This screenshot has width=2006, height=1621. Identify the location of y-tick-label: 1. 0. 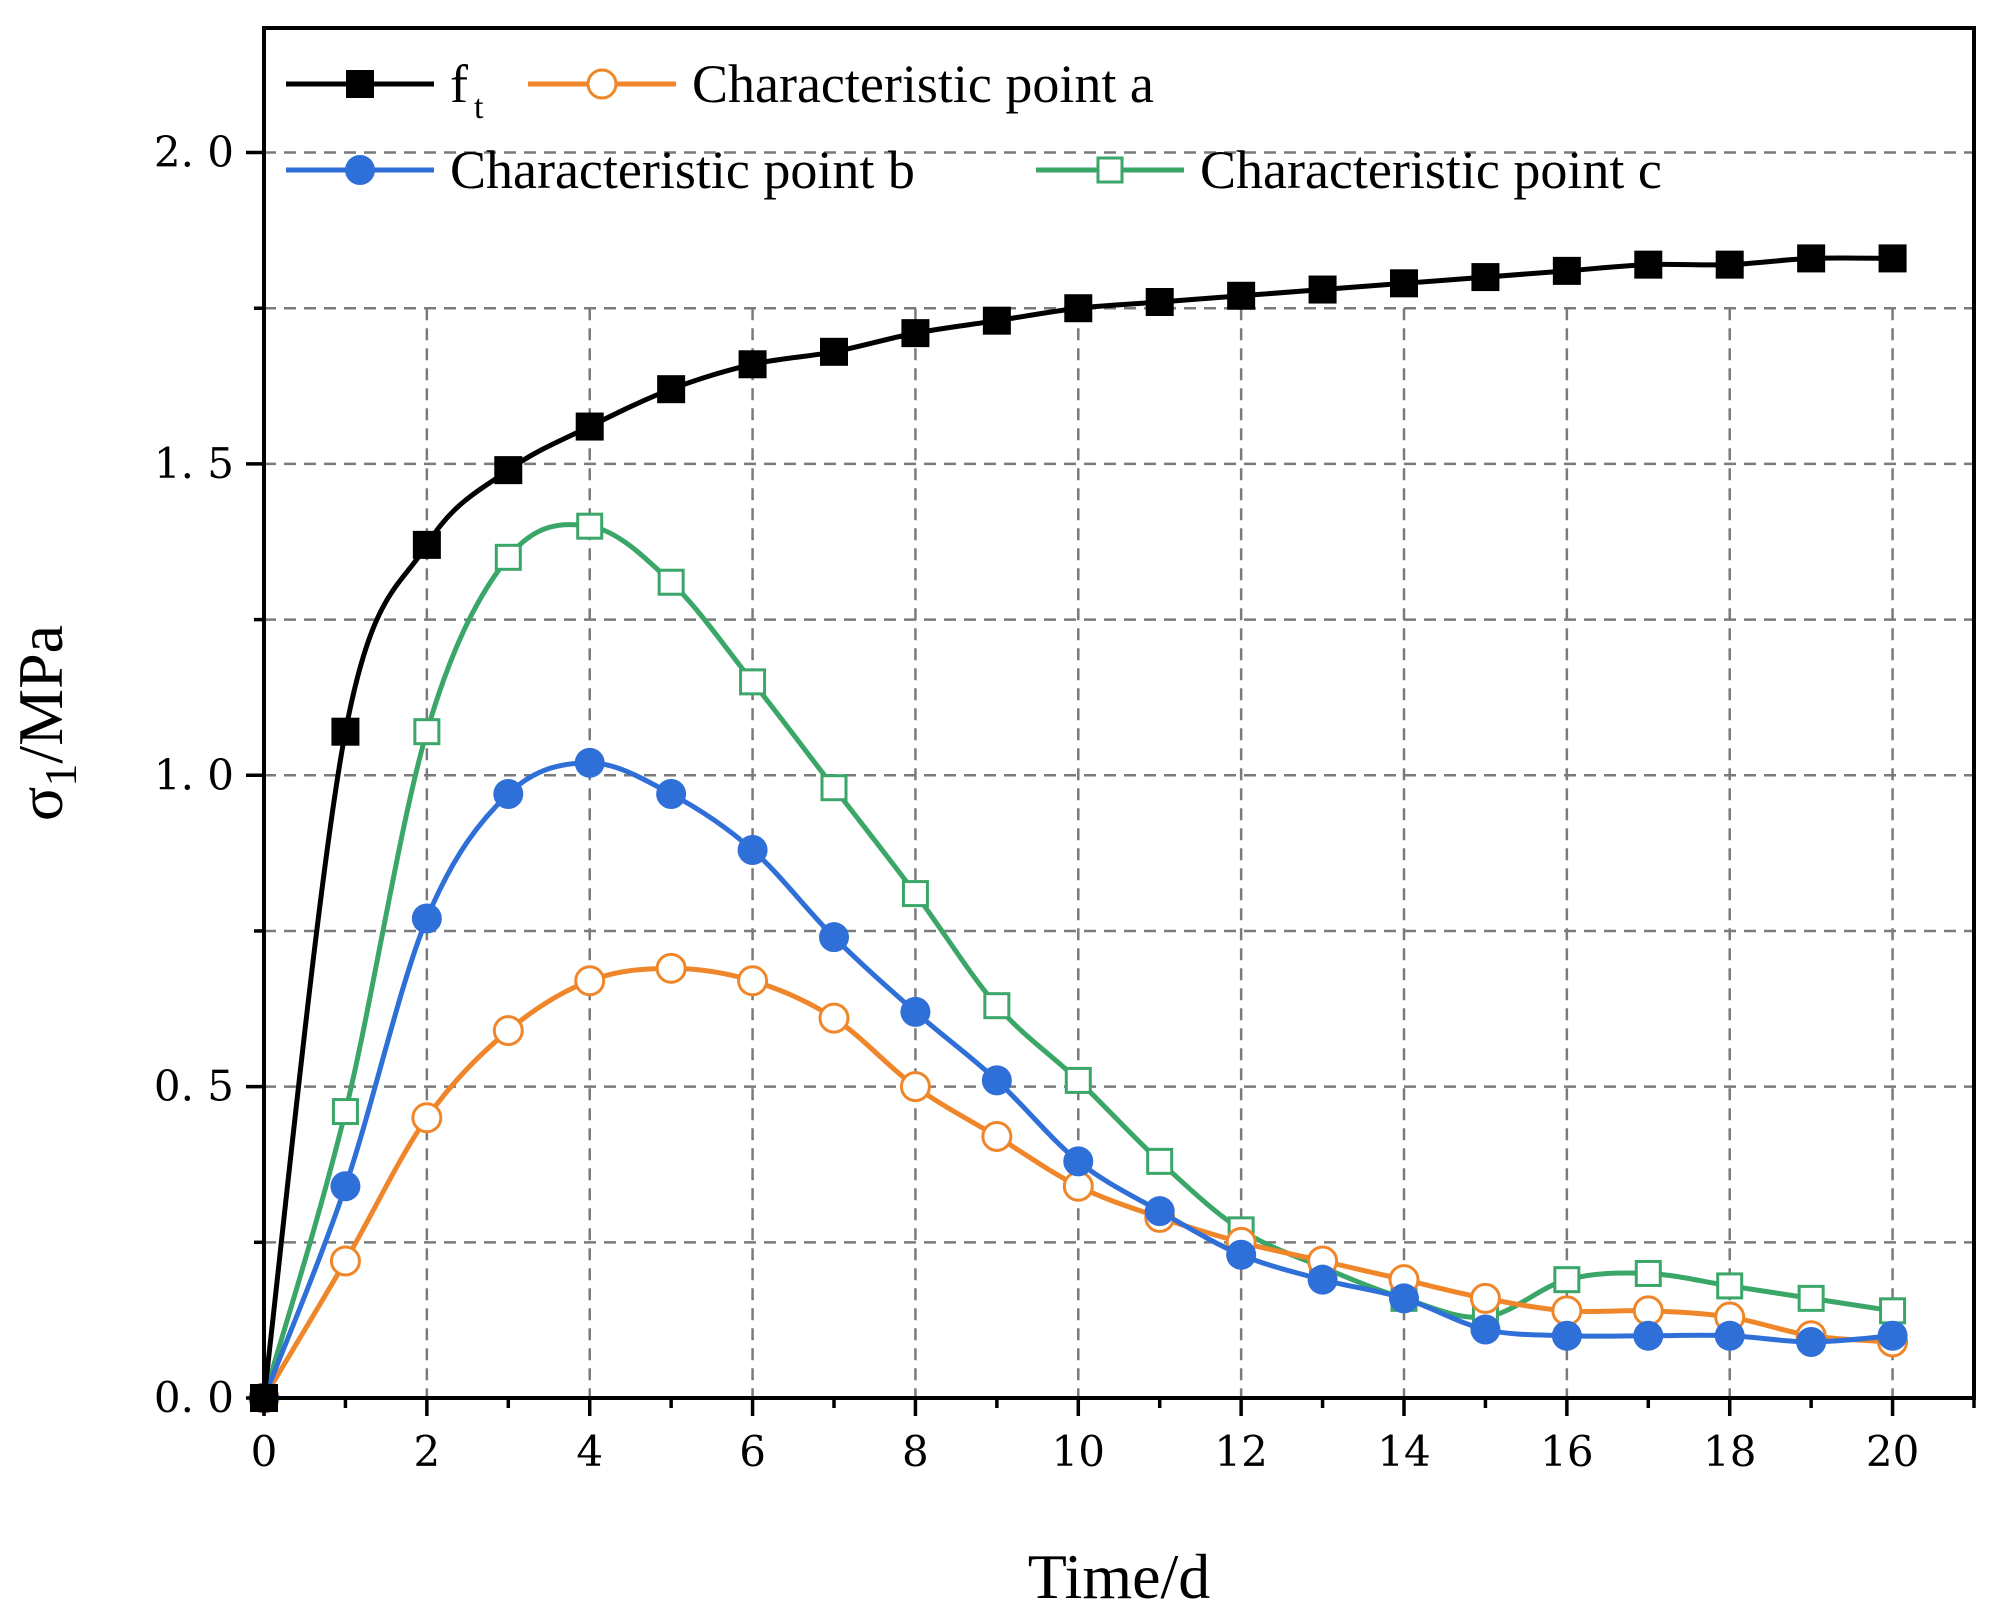
(194, 774).